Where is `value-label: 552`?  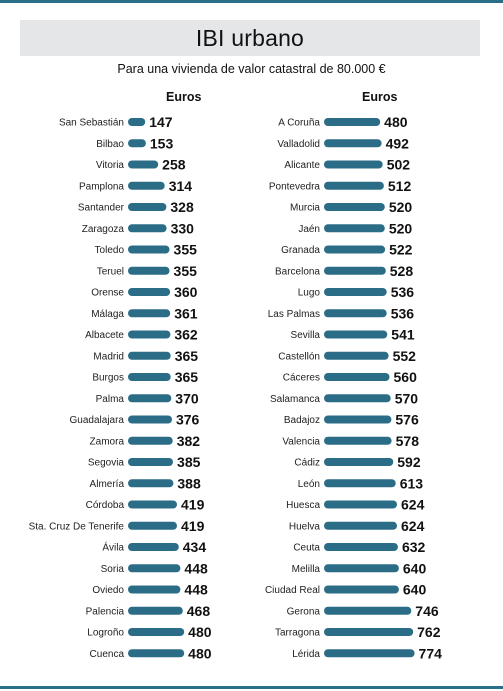
value-label: 552 is located at coordinates (405, 356).